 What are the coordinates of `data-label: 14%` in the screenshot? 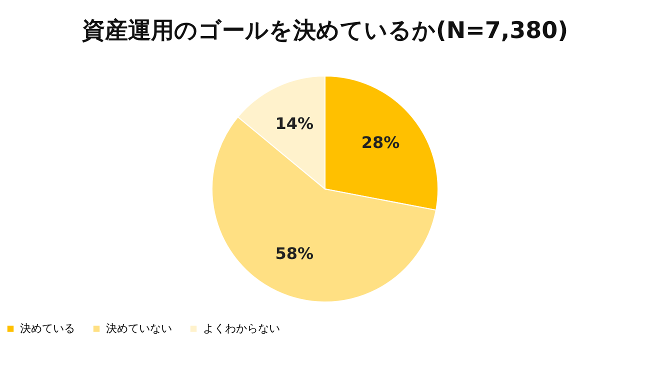 It's located at (294, 123).